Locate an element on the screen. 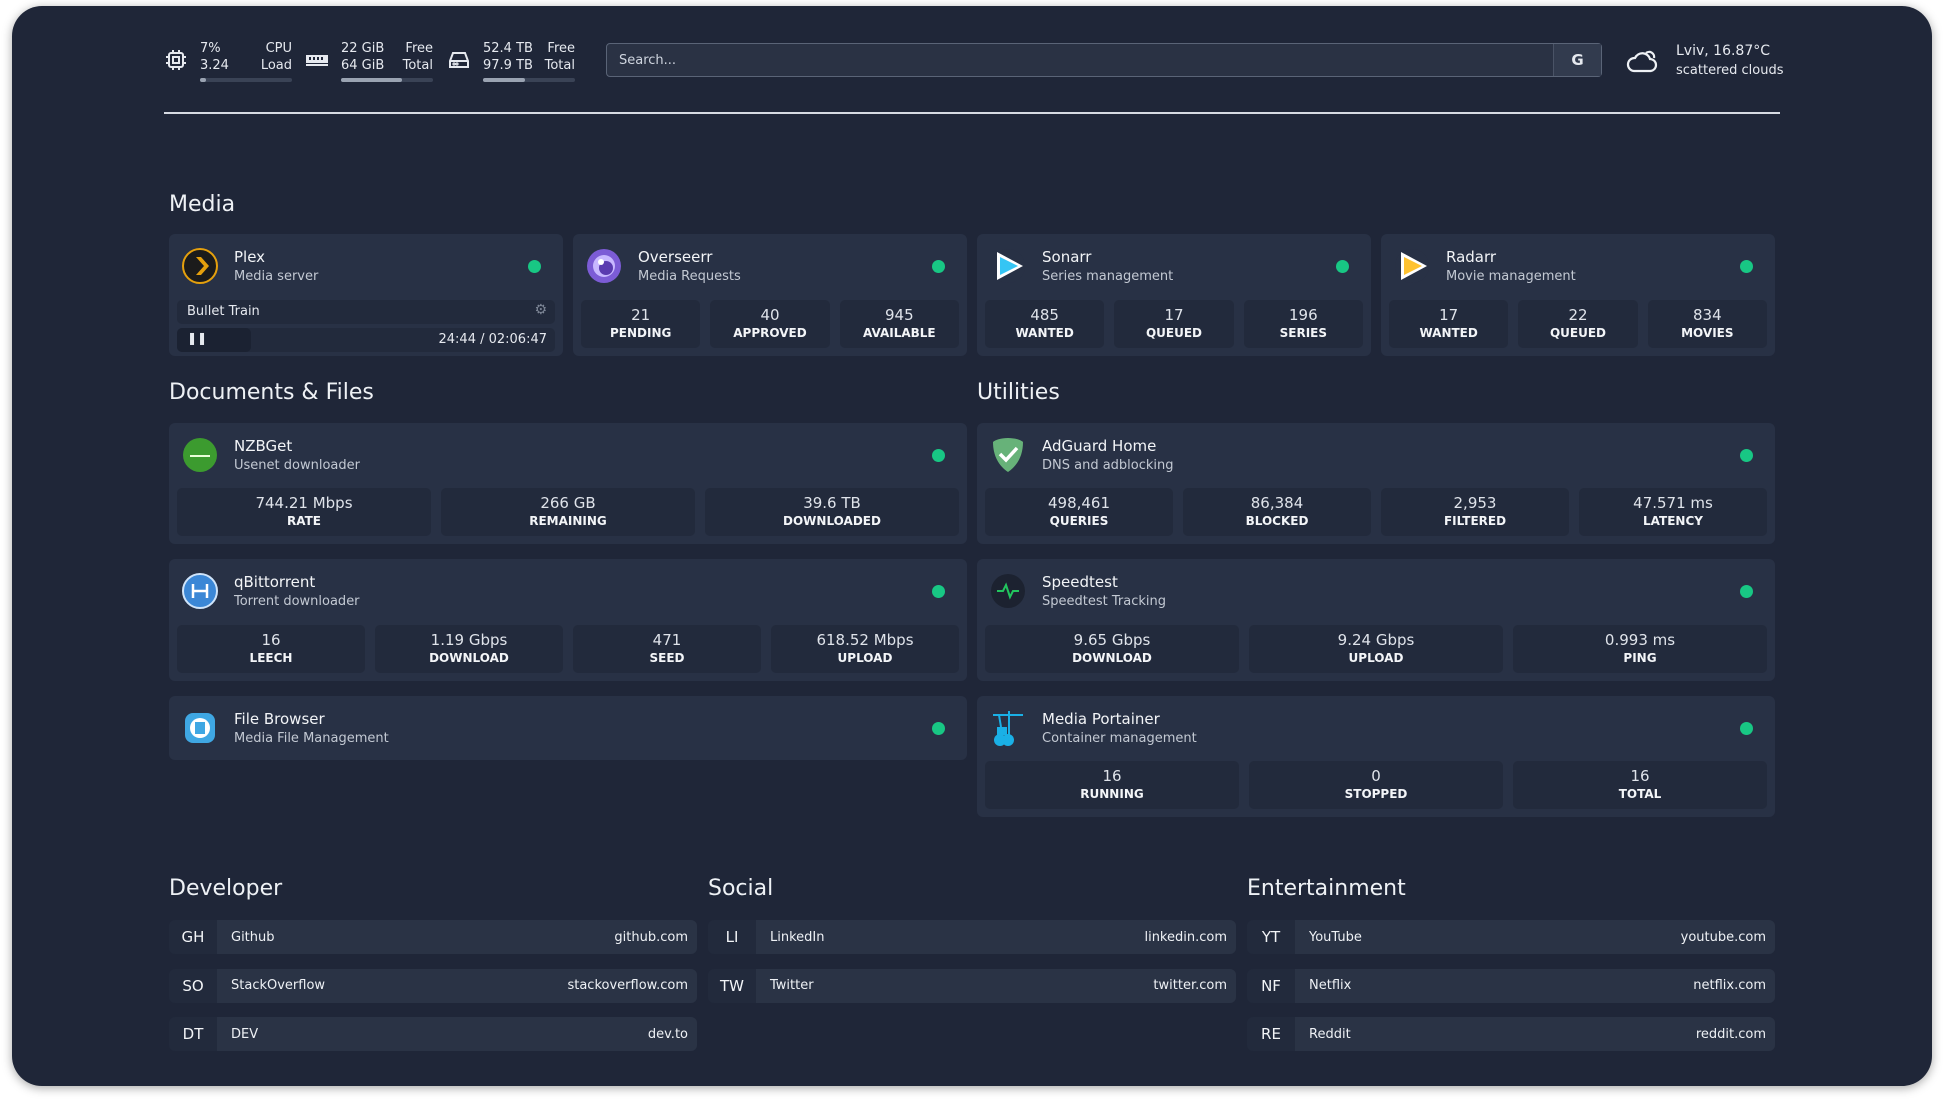 This screenshot has height=1104, width=1944. pause-icon: ❚❚ is located at coordinates (197, 338).